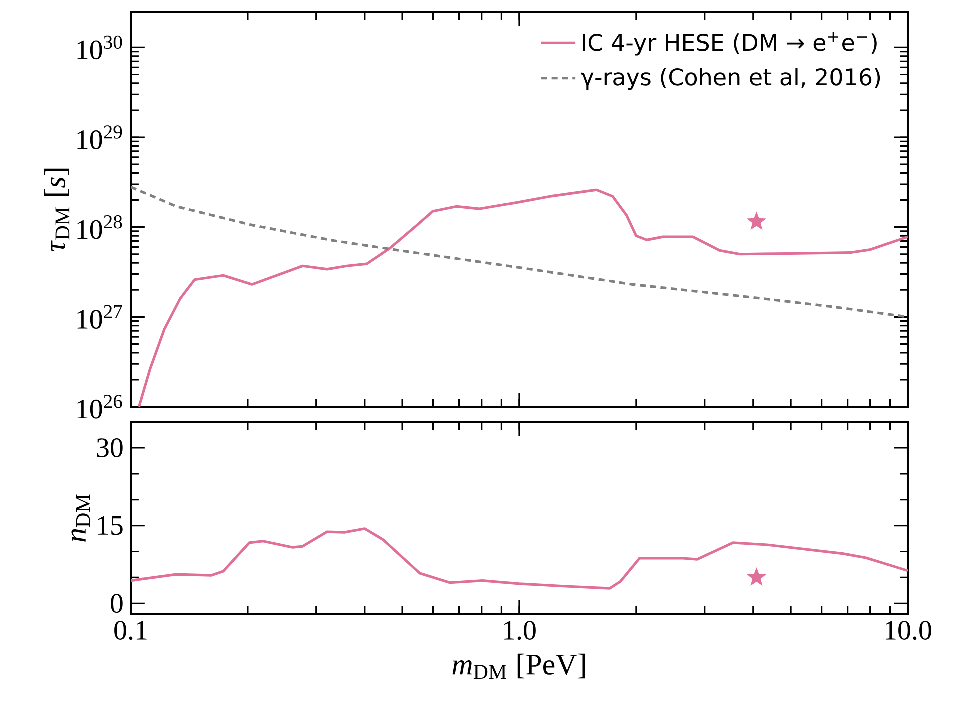 This screenshot has width=960, height=720. I want to click on x-tick-label: 10.0, so click(909, 630).